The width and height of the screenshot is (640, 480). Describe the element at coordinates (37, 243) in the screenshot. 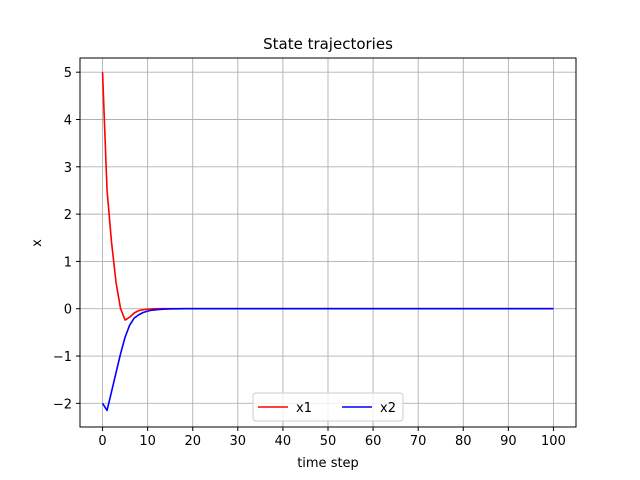

I see `y-axis-label: x` at that location.